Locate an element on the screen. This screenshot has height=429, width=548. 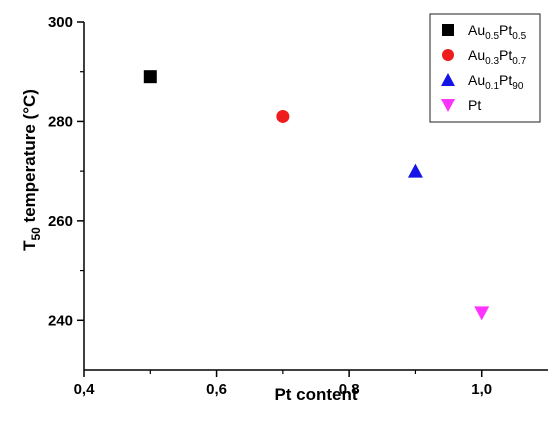
x-tick-label: 1,0 is located at coordinates (481, 389).